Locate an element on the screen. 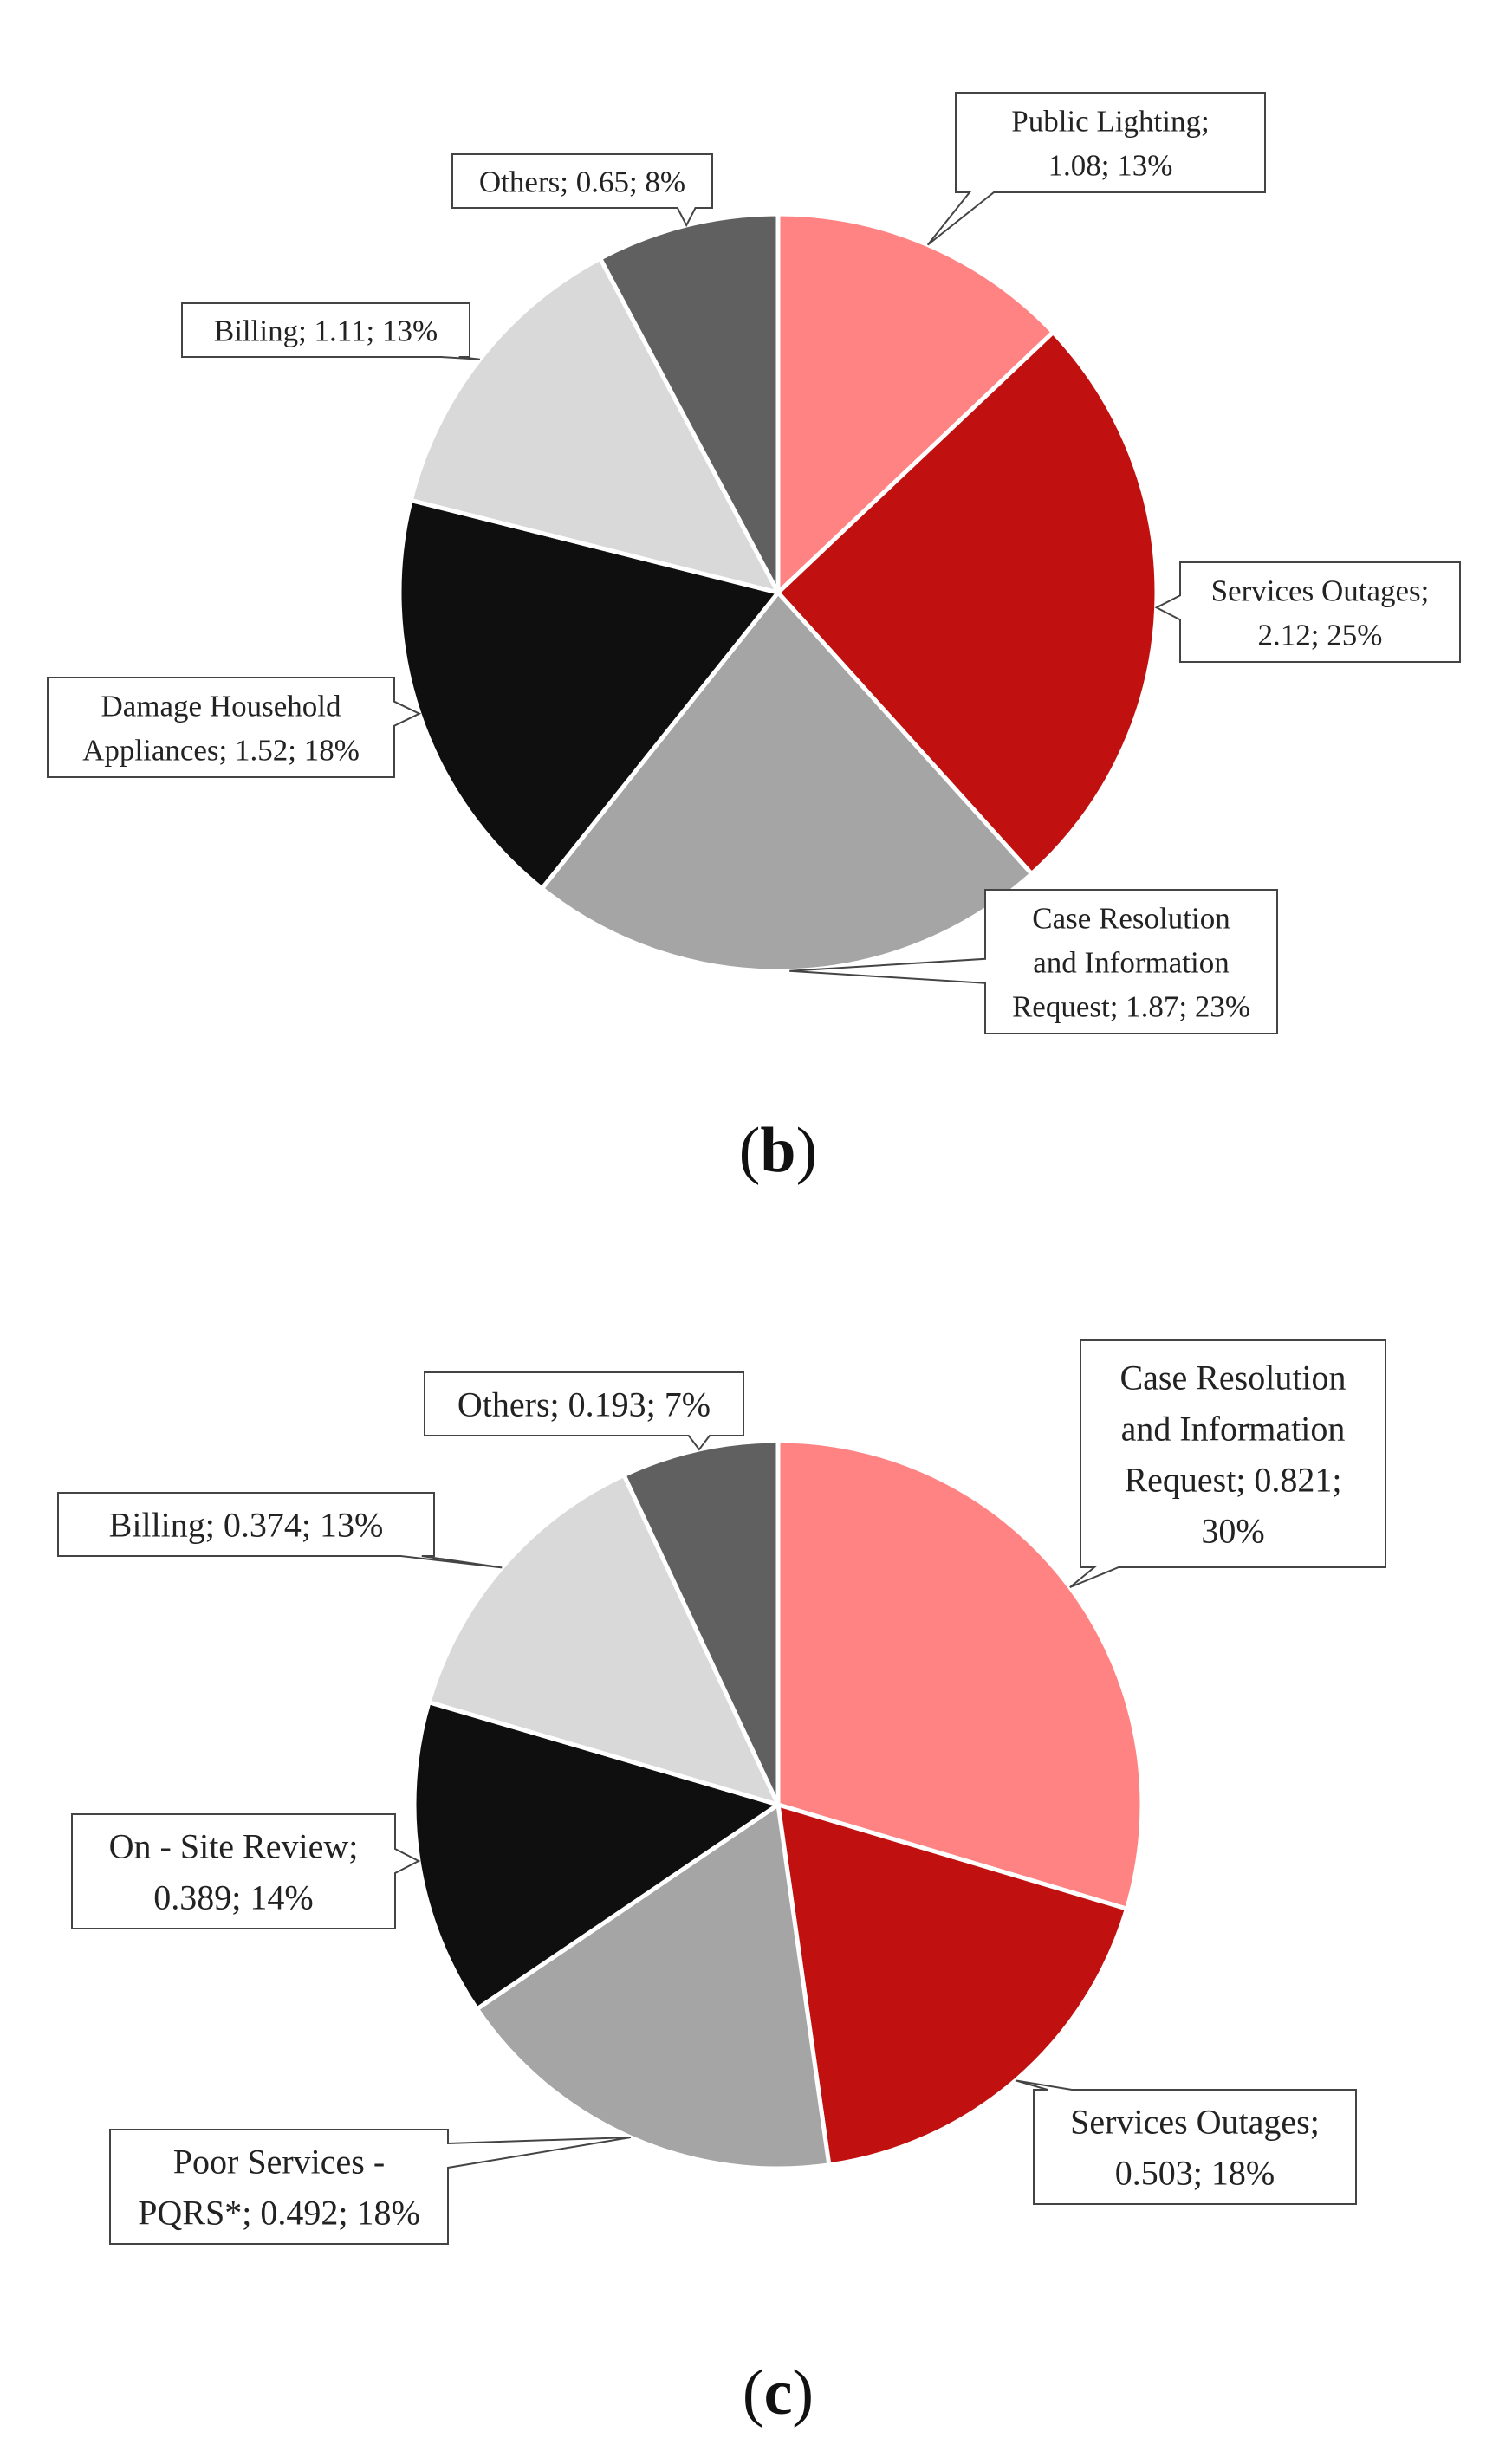  data-label-damage-household-appliances: Damage Household Appliances; 1.52; 18% is located at coordinates (221, 728).